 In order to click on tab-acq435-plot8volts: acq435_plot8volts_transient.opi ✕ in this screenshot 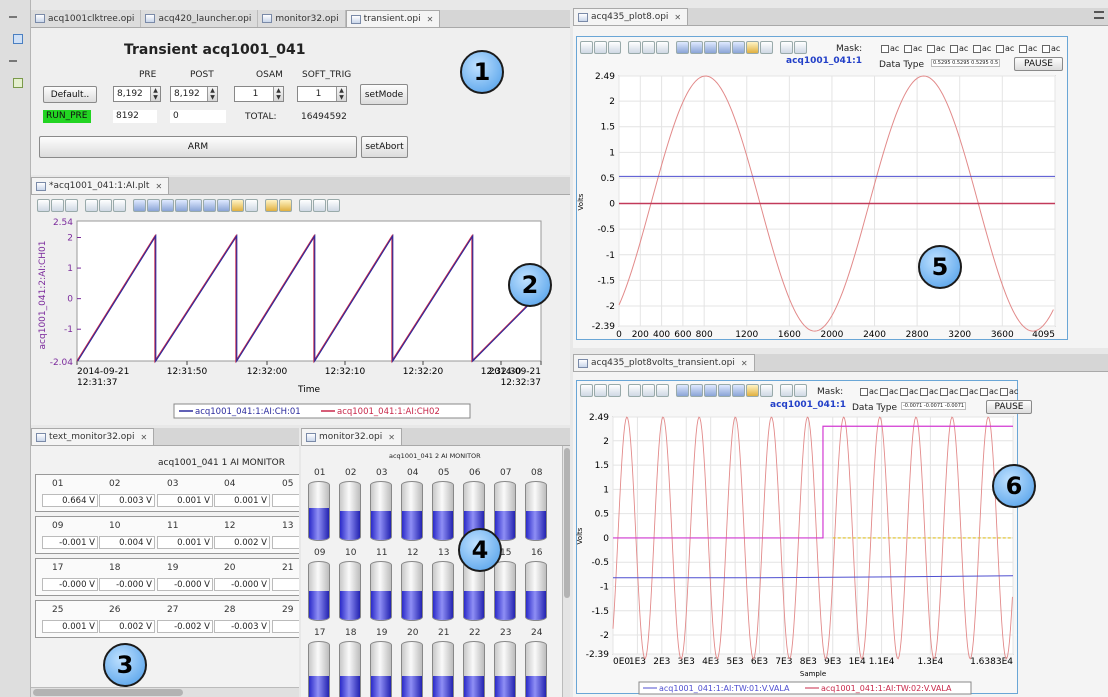, I will do `click(664, 362)`.